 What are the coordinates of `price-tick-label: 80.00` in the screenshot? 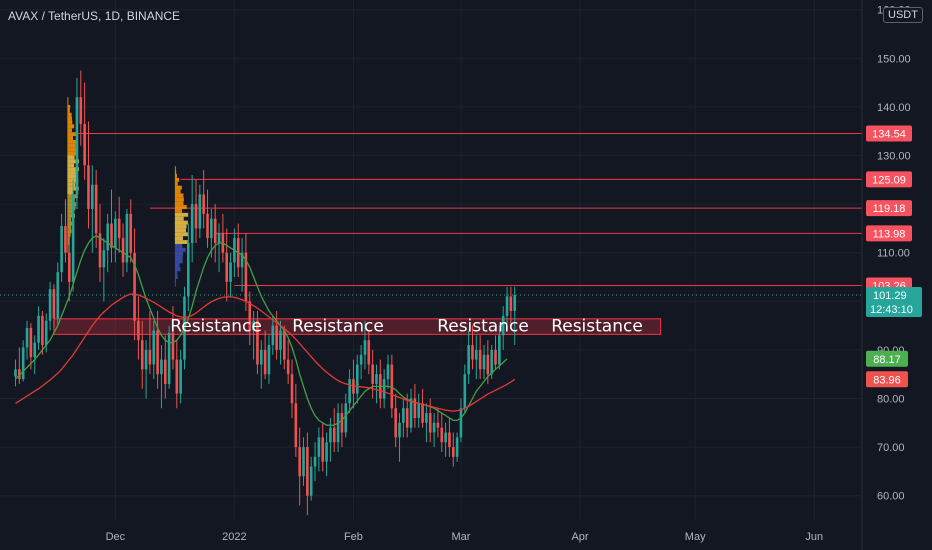 It's located at (891, 400).